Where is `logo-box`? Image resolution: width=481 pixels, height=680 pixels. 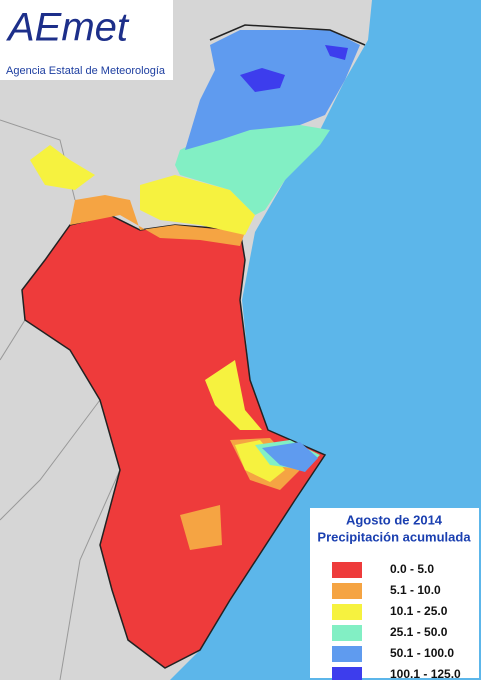
logo-box is located at coordinates (86, 40).